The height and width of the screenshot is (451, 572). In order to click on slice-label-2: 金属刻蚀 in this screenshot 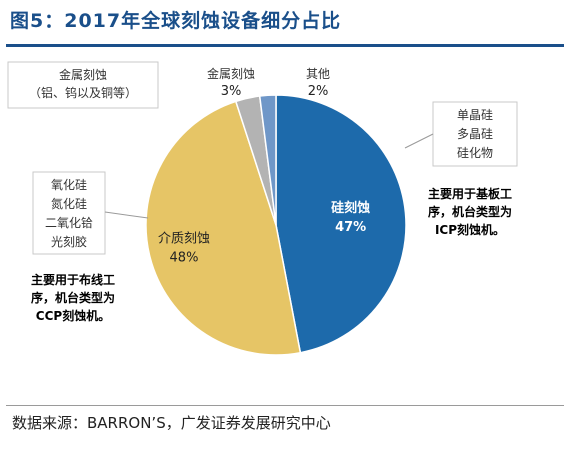, I will do `click(231, 73)`.